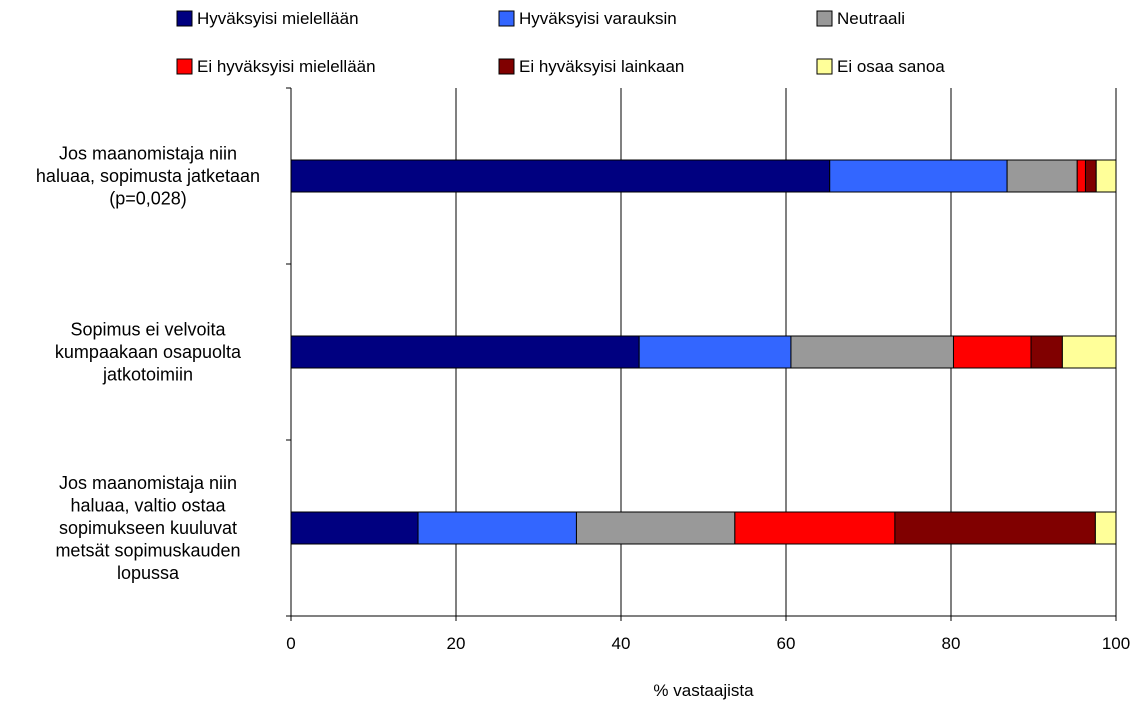 The width and height of the screenshot is (1143, 702). I want to click on category-label: haluaa, sopimusta jatketaan, so click(148, 176).